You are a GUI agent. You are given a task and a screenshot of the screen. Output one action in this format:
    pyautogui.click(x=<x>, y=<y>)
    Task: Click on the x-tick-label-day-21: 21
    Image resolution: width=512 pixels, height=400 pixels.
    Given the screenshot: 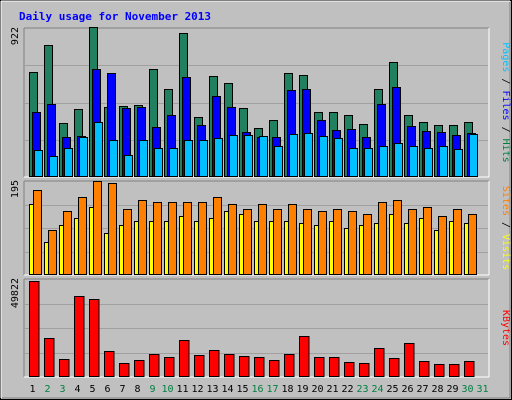 What is the action you would take?
    pyautogui.click(x=332, y=389)
    